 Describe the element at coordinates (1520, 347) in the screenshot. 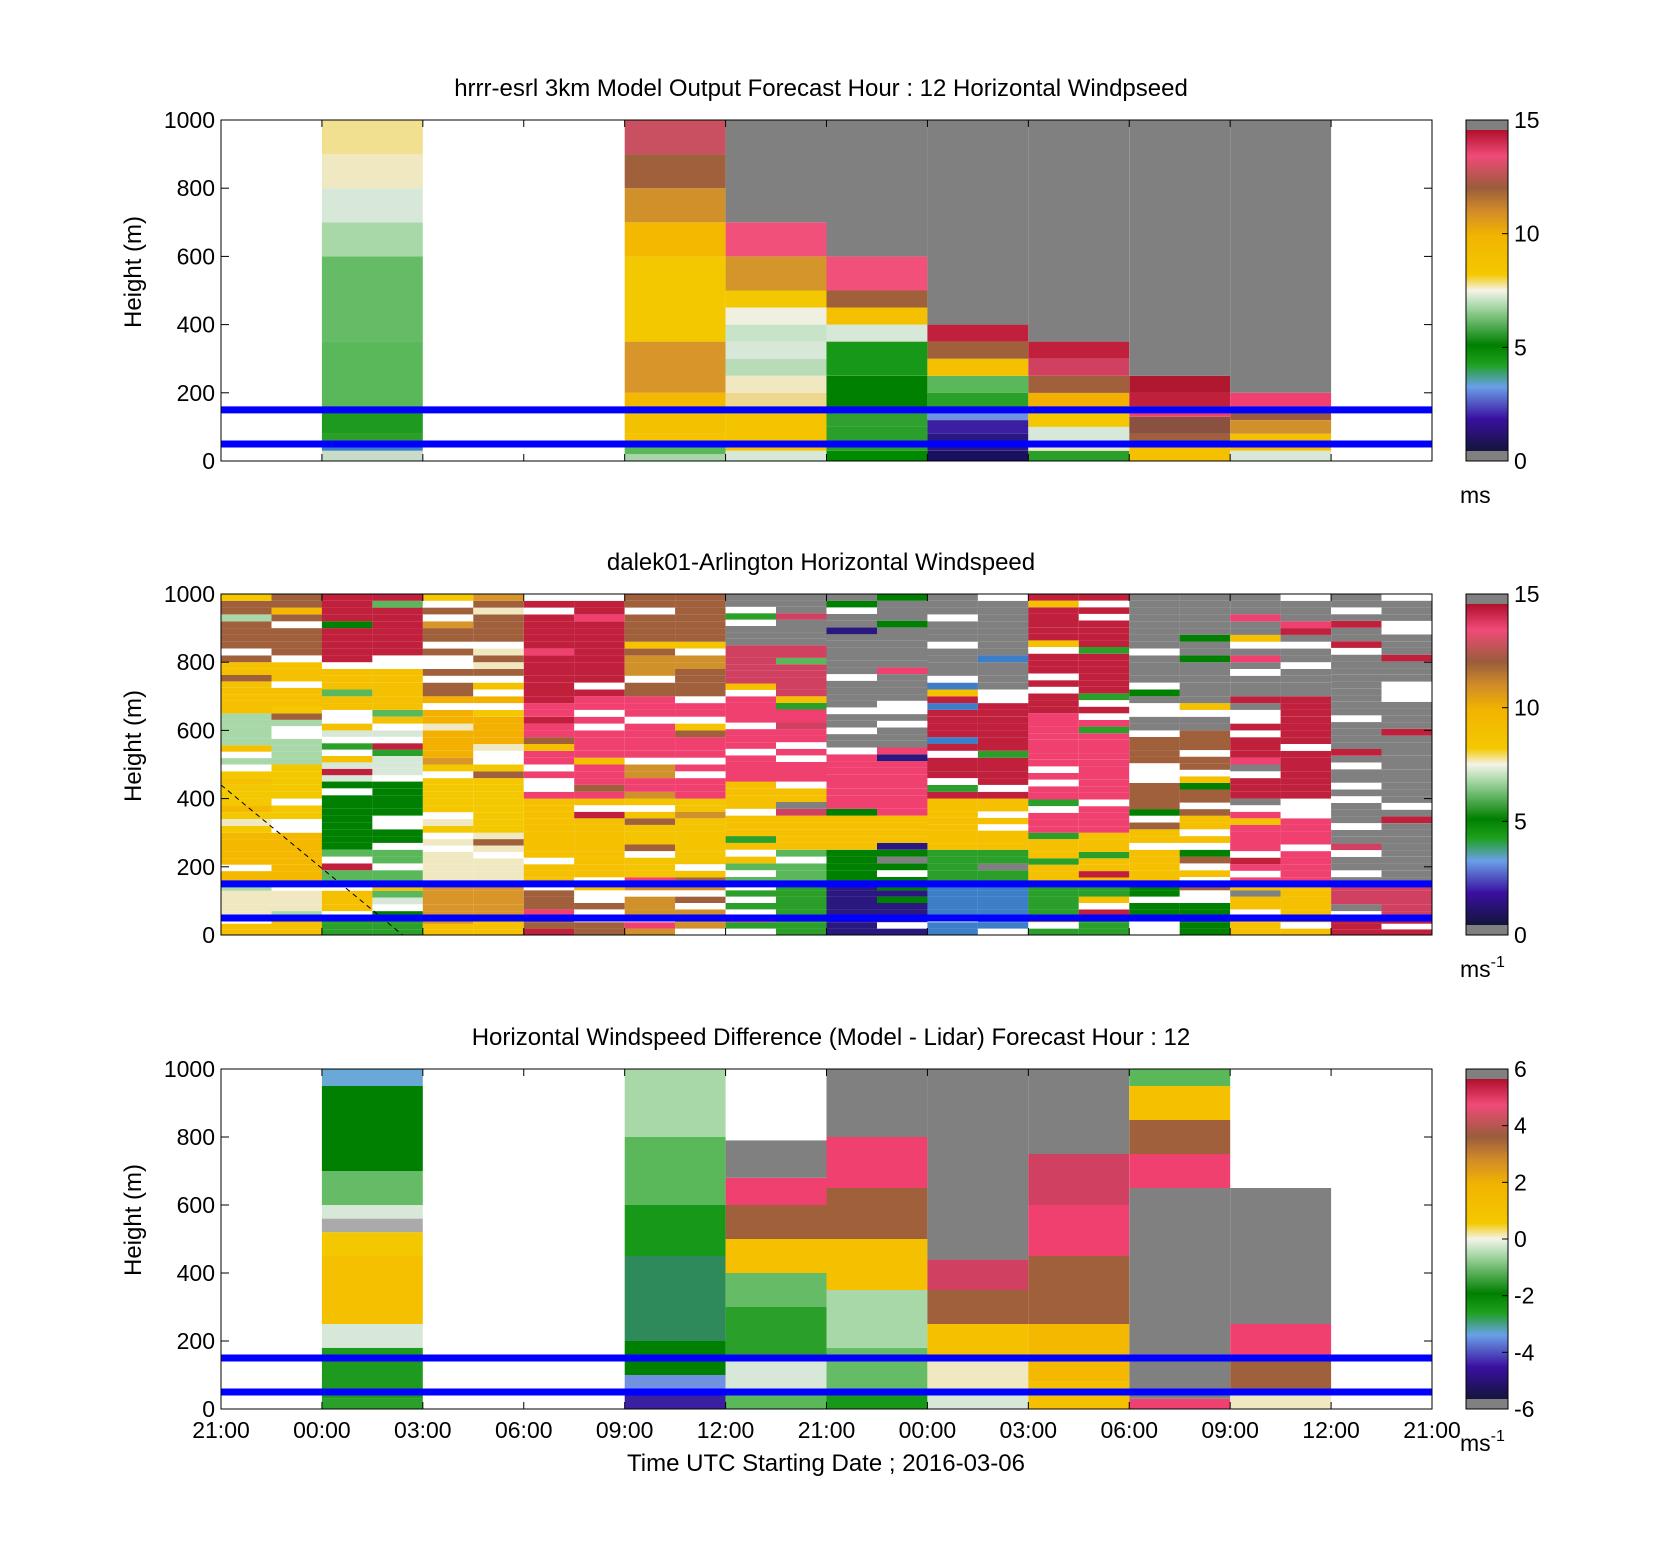

I see `colorbar-tick-label: 5` at that location.